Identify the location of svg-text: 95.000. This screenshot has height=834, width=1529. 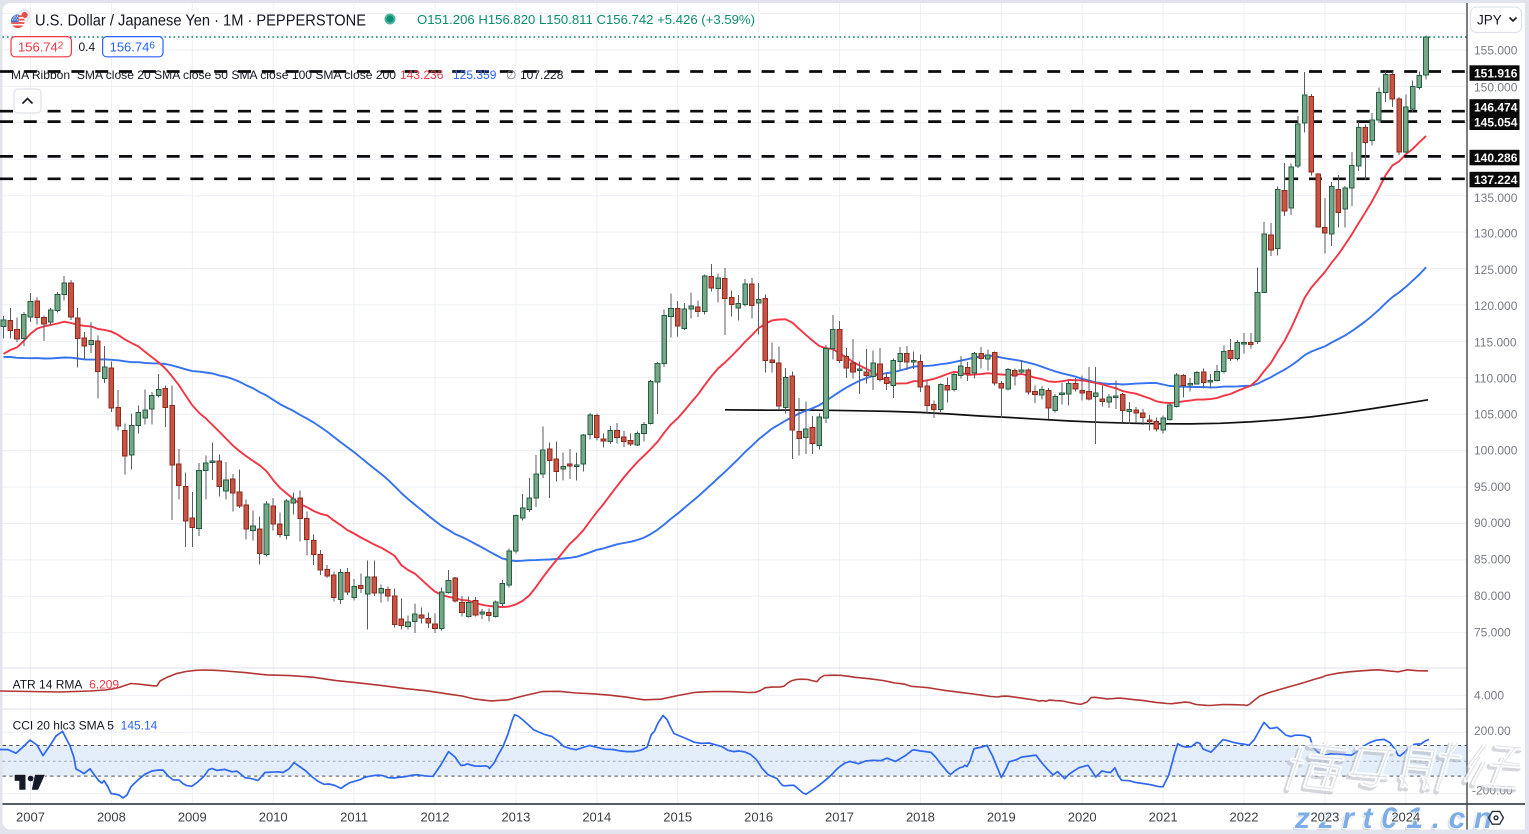
(1492, 487).